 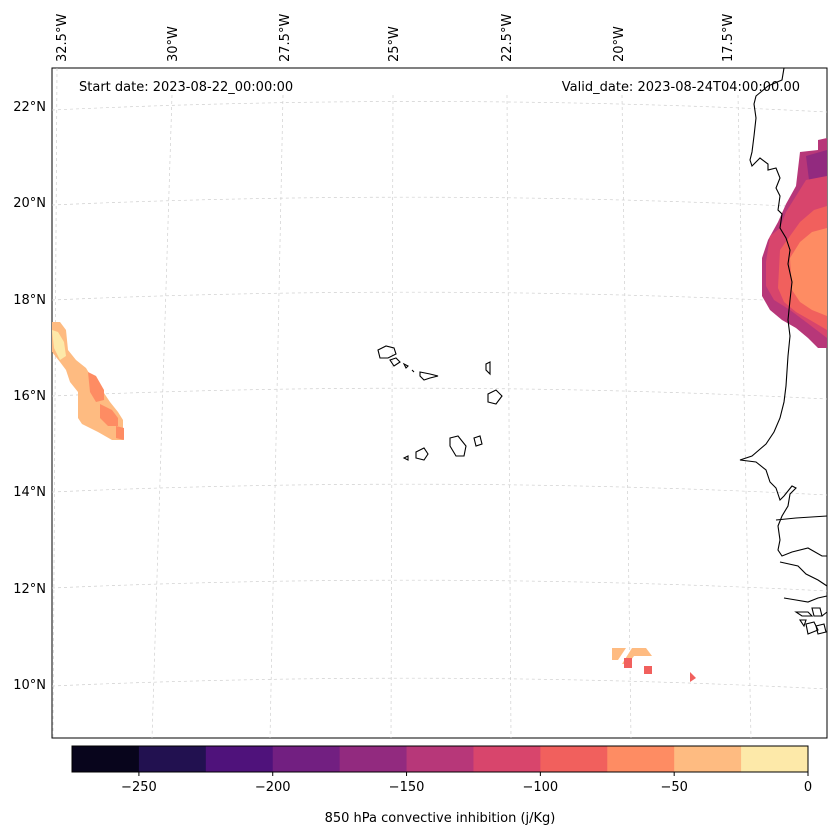 I want to click on lat-label: 10°N, so click(x=29, y=685).